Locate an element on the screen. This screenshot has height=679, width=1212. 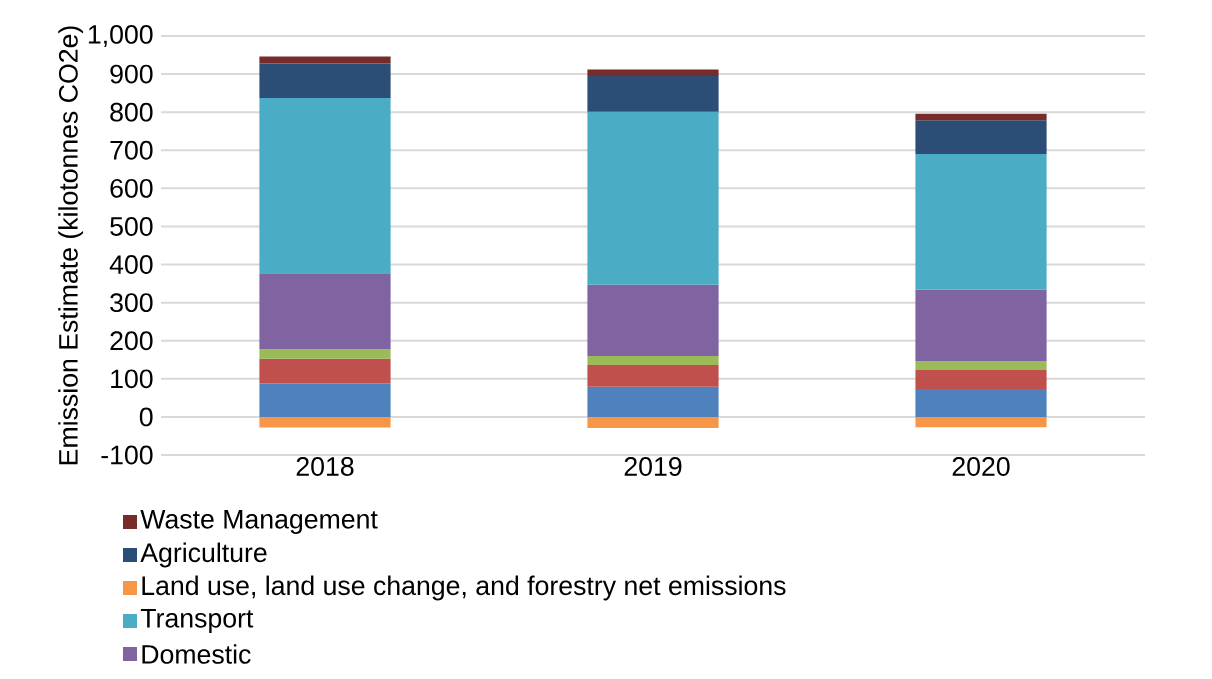
x-tick-label: 2018 is located at coordinates (325, 466).